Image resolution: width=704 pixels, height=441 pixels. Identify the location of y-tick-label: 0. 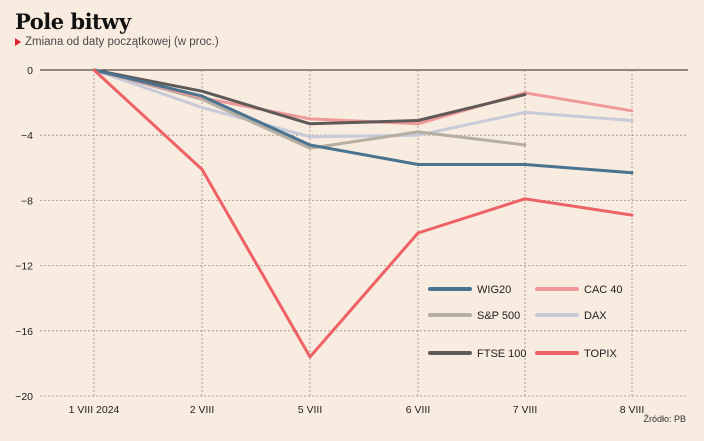
(30, 71).